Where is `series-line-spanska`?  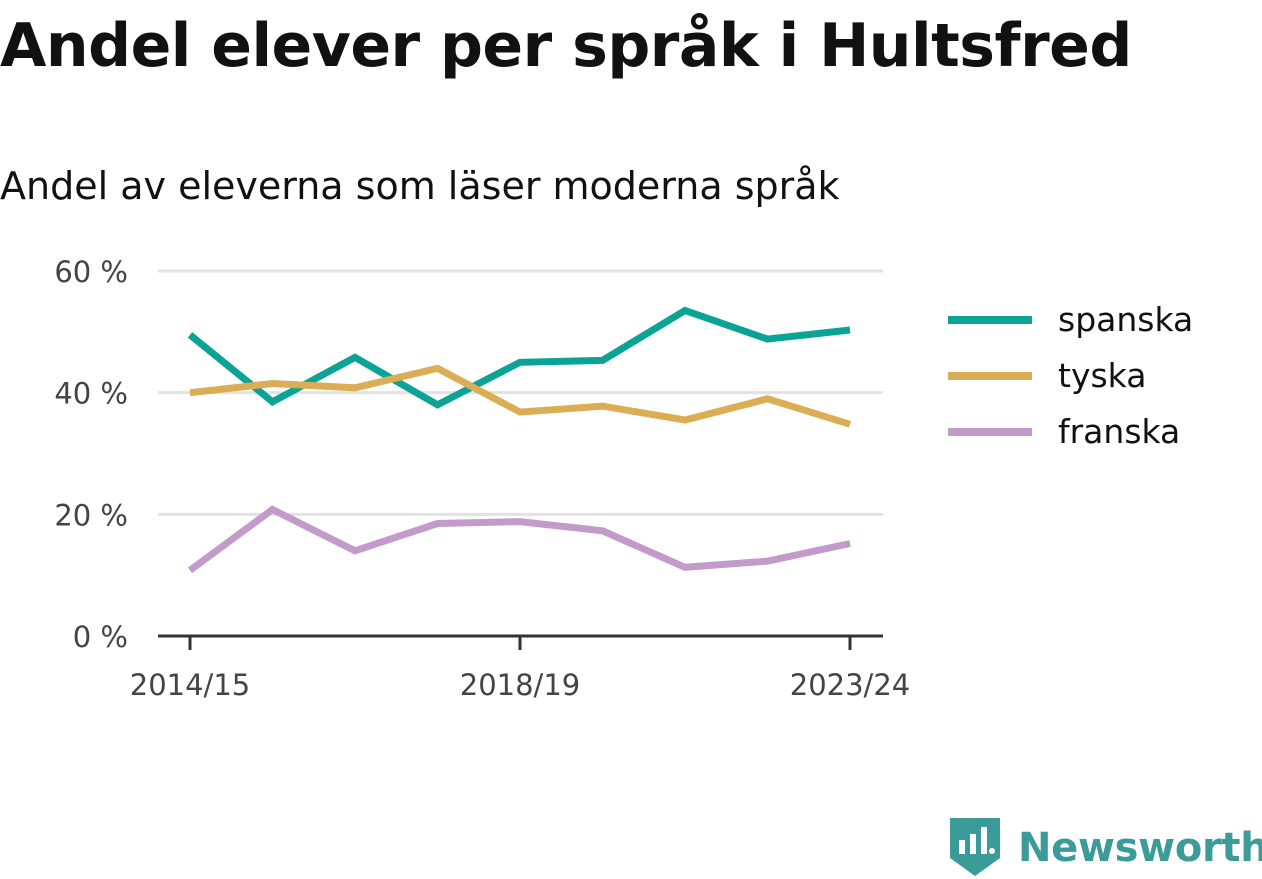
series-line-spanska is located at coordinates (519, 357).